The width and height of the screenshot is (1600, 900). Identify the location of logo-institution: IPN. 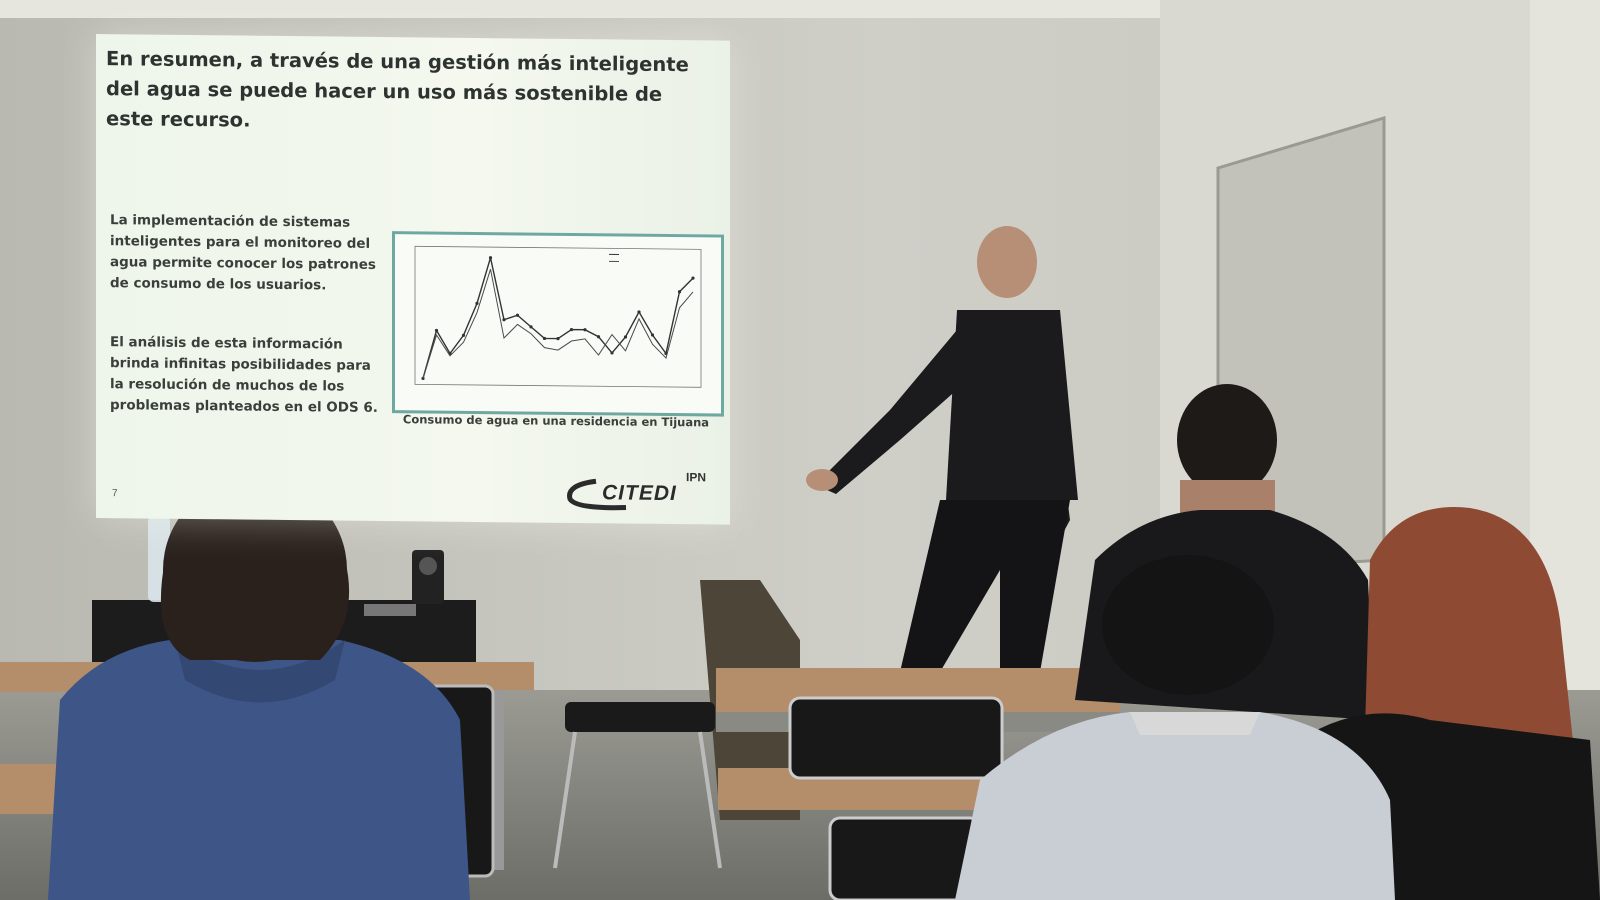
(695, 477).